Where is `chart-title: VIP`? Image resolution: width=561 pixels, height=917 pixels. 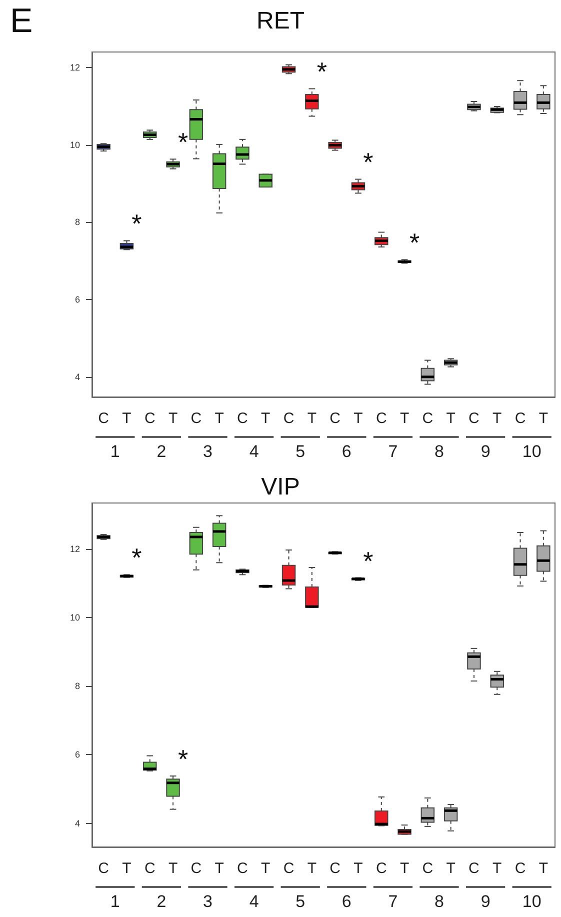 chart-title: VIP is located at coordinates (280, 487).